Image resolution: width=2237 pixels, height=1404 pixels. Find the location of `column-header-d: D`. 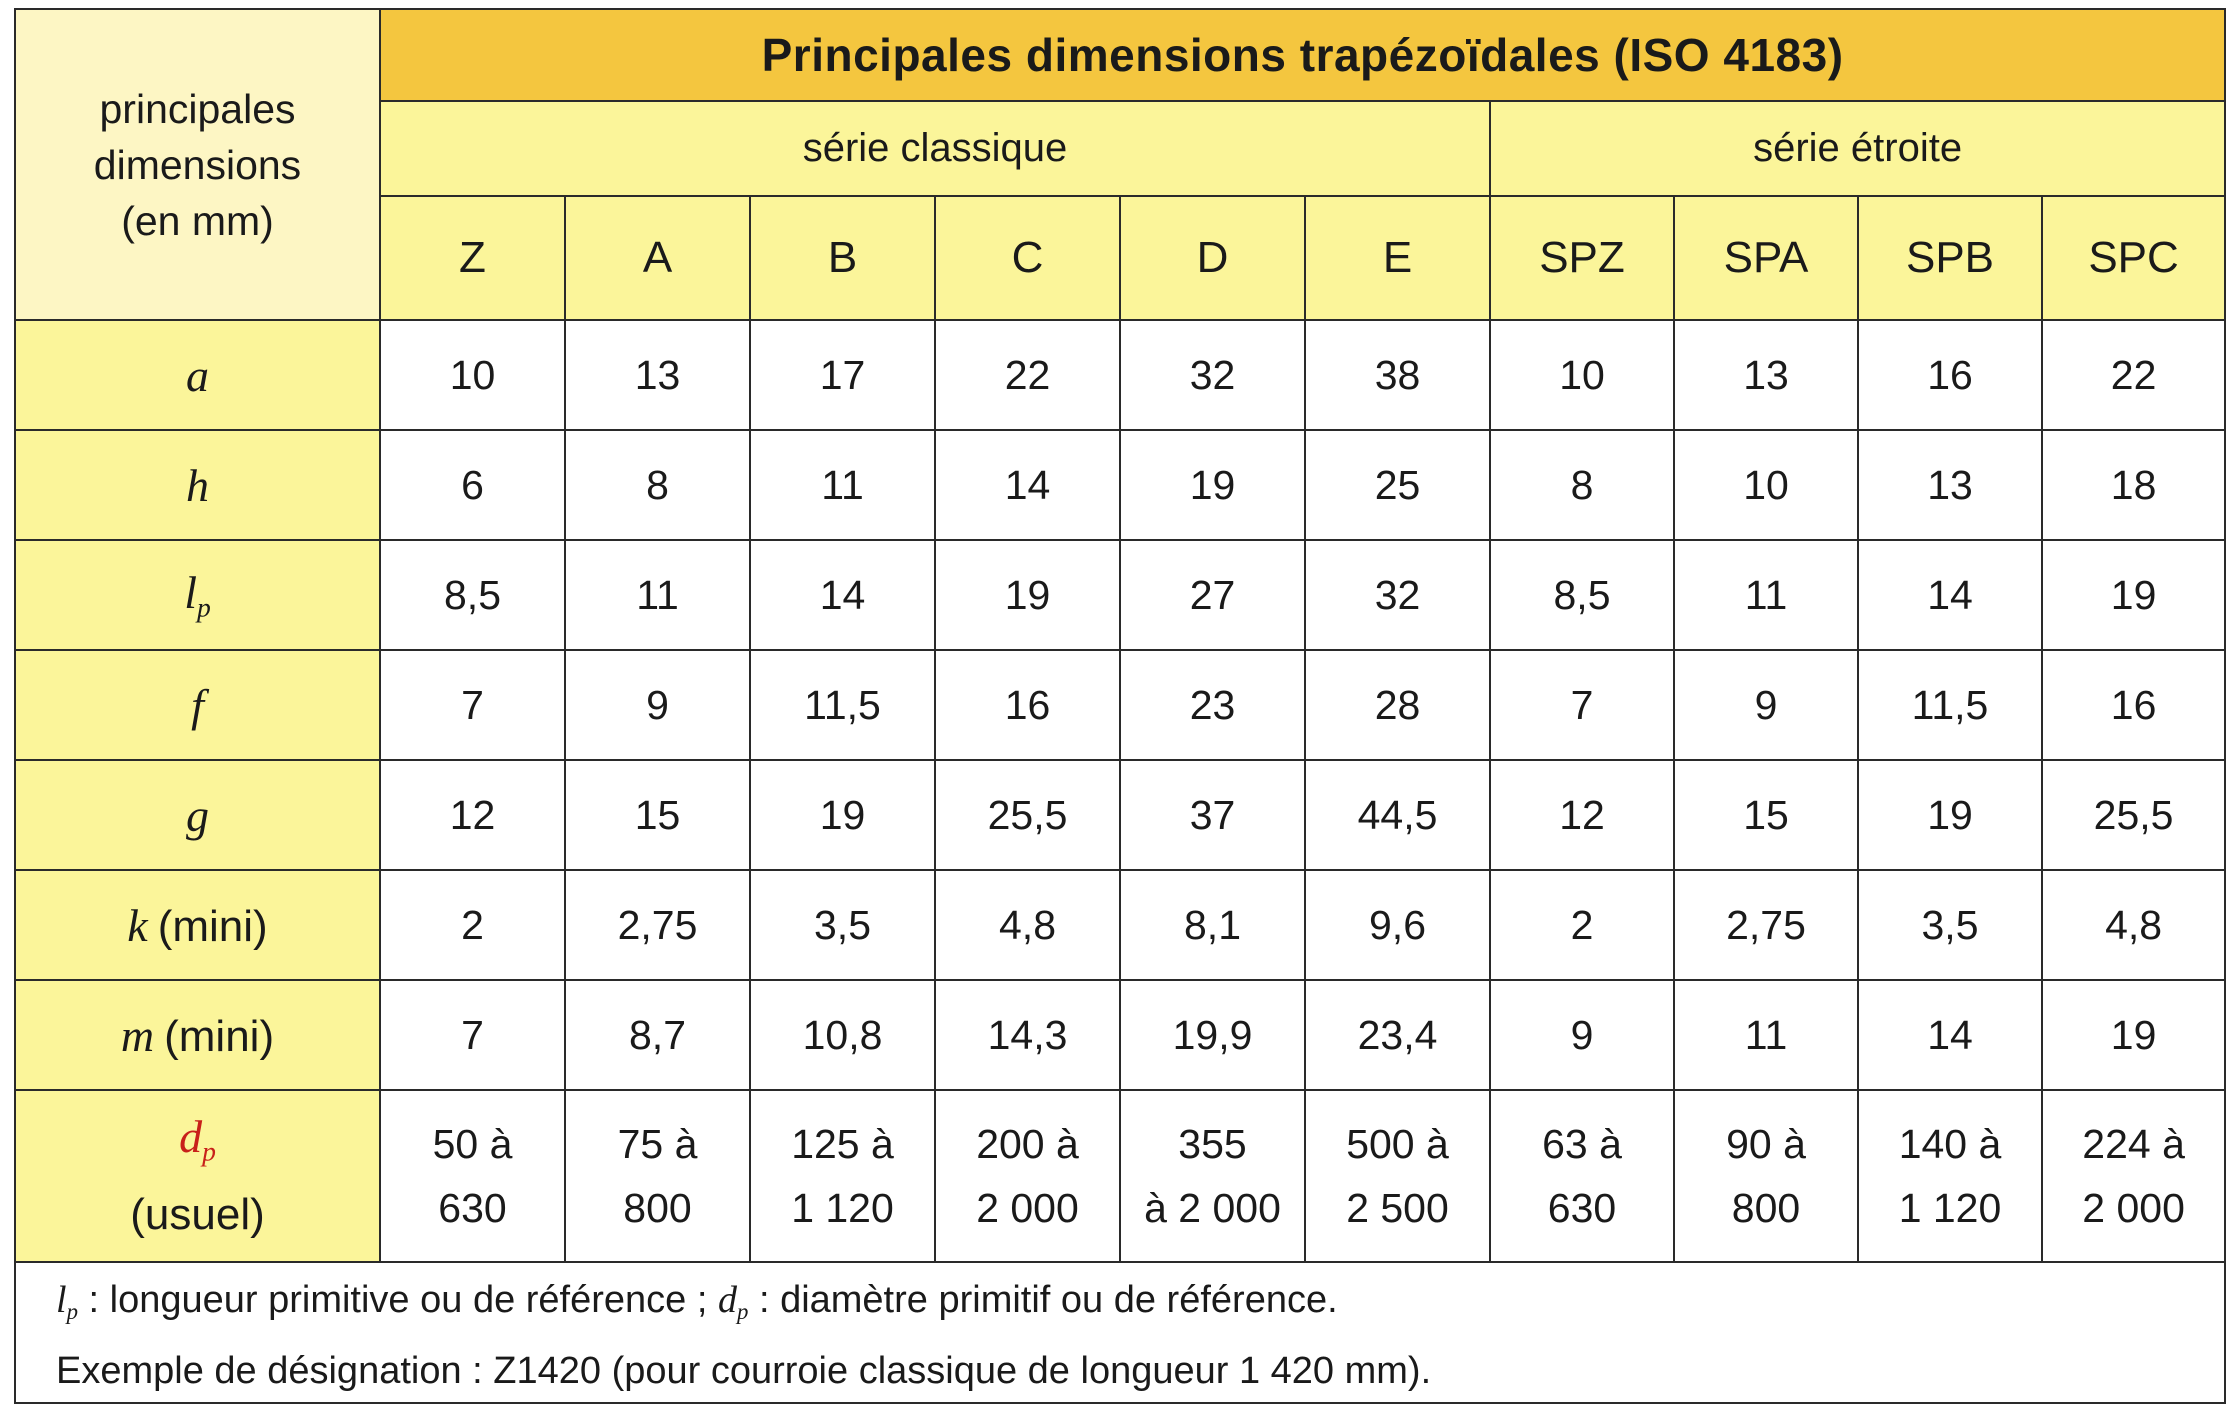

column-header-d: D is located at coordinates (1212, 258).